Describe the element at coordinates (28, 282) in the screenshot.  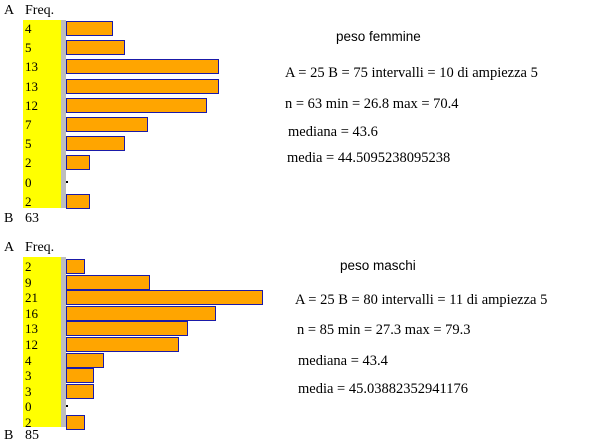
I see `frequency-label: 9` at that location.